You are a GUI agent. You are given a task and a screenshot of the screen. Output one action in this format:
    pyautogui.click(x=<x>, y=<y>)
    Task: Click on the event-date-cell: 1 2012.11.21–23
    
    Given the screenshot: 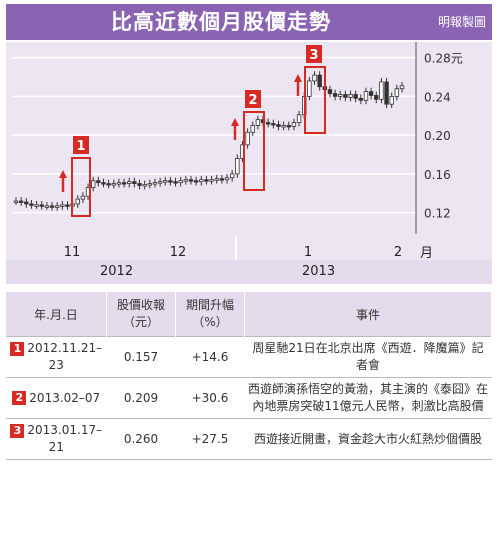 What is the action you would take?
    pyautogui.click(x=56, y=357)
    